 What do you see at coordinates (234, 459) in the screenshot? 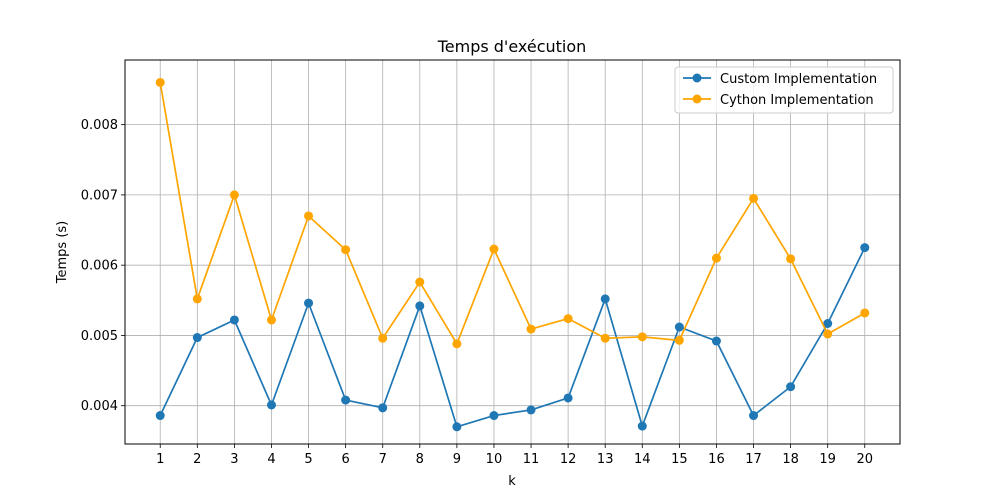
I see `x-tick-label: 3` at bounding box center [234, 459].